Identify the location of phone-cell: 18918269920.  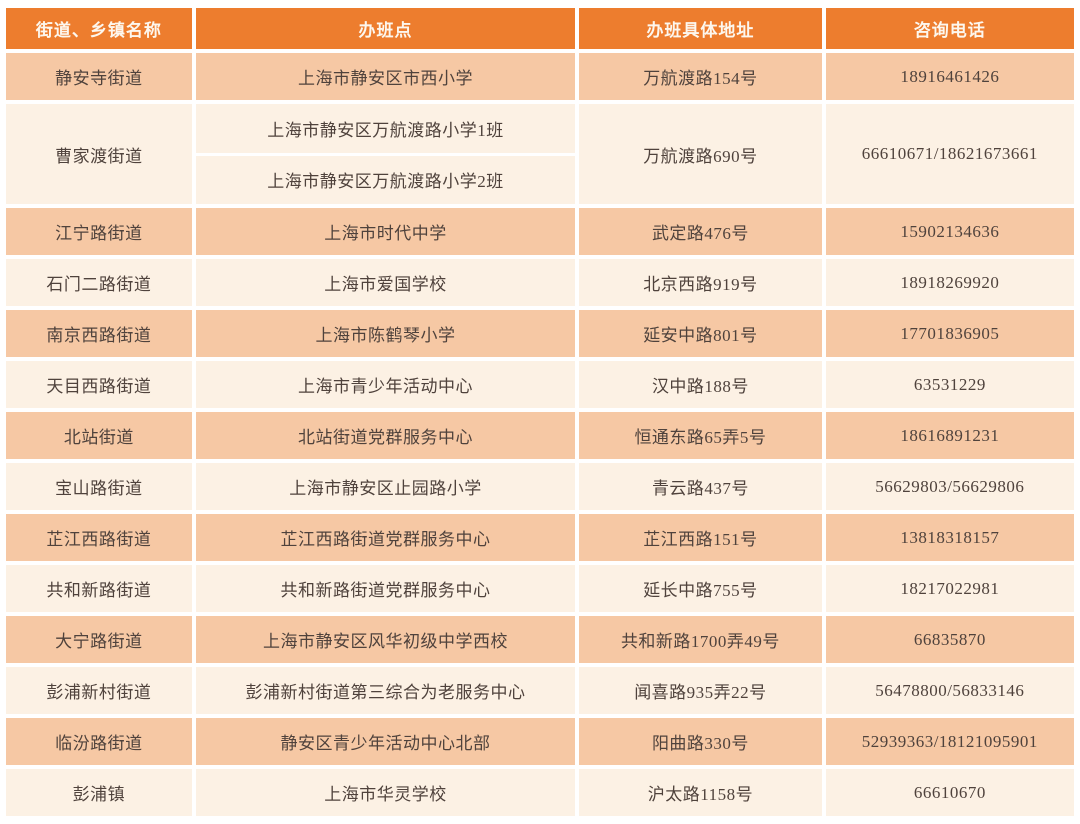
(949, 282).